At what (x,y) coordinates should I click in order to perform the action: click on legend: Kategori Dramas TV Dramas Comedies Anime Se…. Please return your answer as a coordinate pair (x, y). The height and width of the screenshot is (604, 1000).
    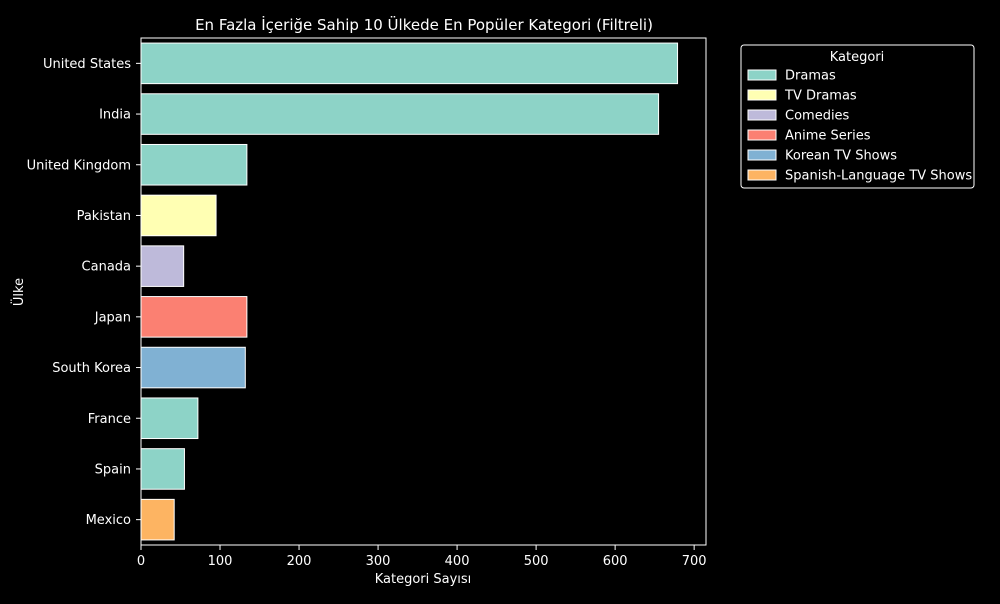
    Looking at the image, I should click on (857, 116).